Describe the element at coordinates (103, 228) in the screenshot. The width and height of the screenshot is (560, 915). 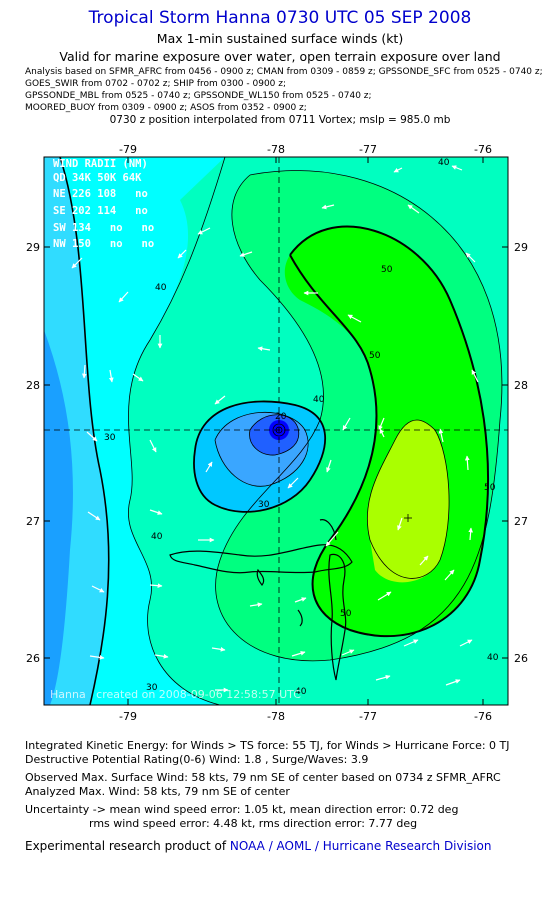
I see `wind-radii-row: SW 134 no no` at that location.